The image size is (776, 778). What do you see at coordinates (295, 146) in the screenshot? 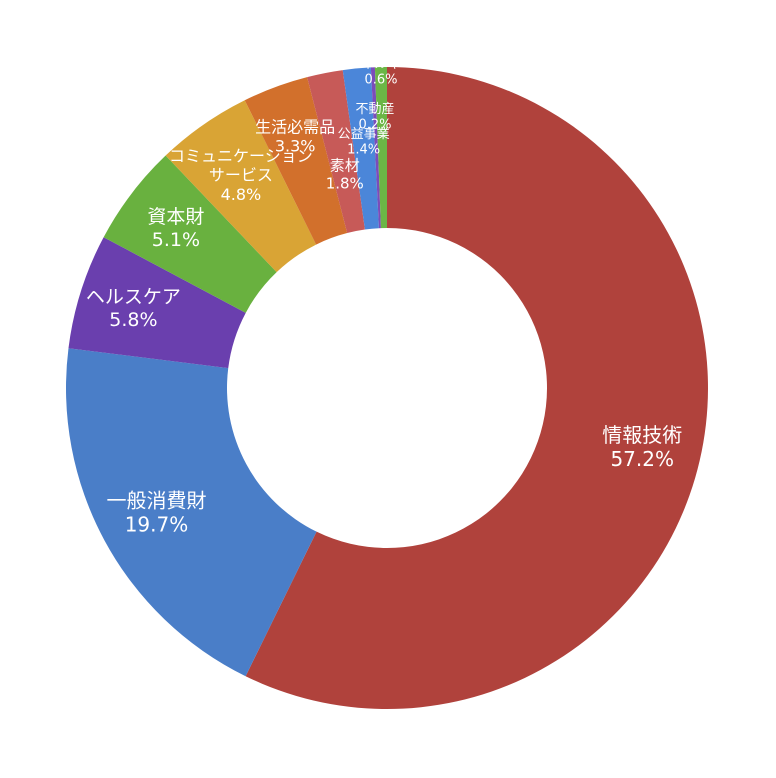
I see `slice-value-5: 3.3%` at bounding box center [295, 146].